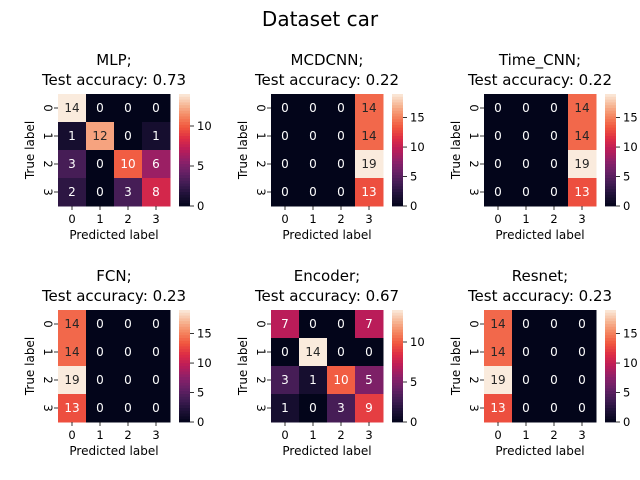 The height and width of the screenshot is (480, 640). I want to click on colorbar-tick-label: 0, so click(626, 422).